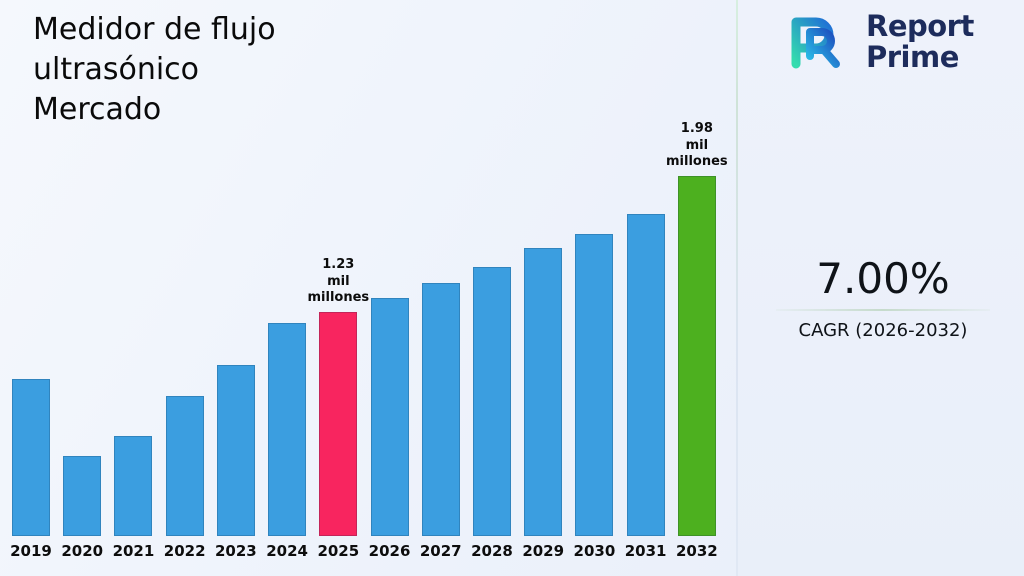 The image size is (1024, 576). What do you see at coordinates (338, 265) in the screenshot?
I see `bar-value-label-line: 1.23` at bounding box center [338, 265].